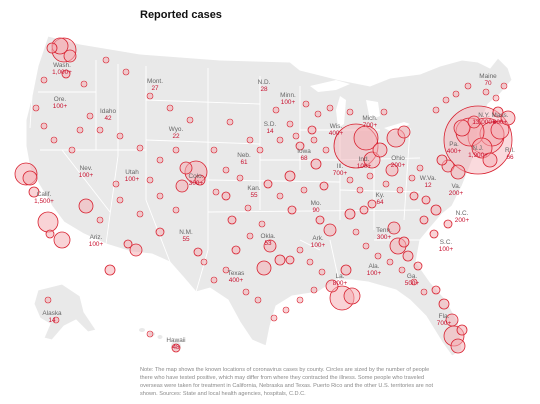 This screenshot has width=540, height=404. I want to click on state-case-count: 90, so click(316, 210).